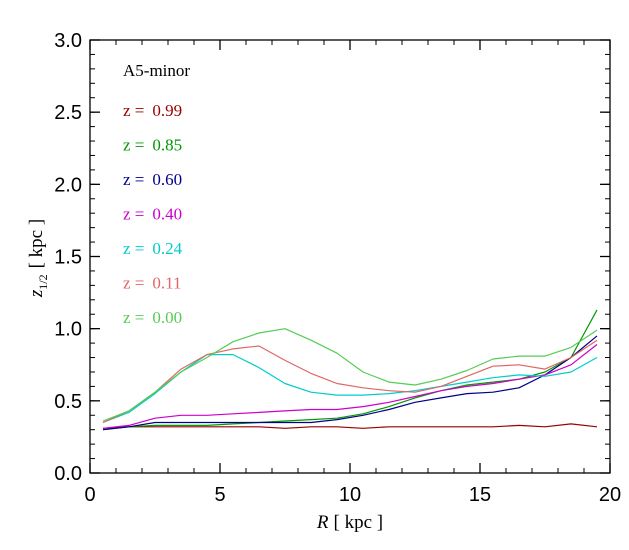 The width and height of the screenshot is (629, 550). I want to click on y-axis-unit: [ kpc ], so click(36, 244).